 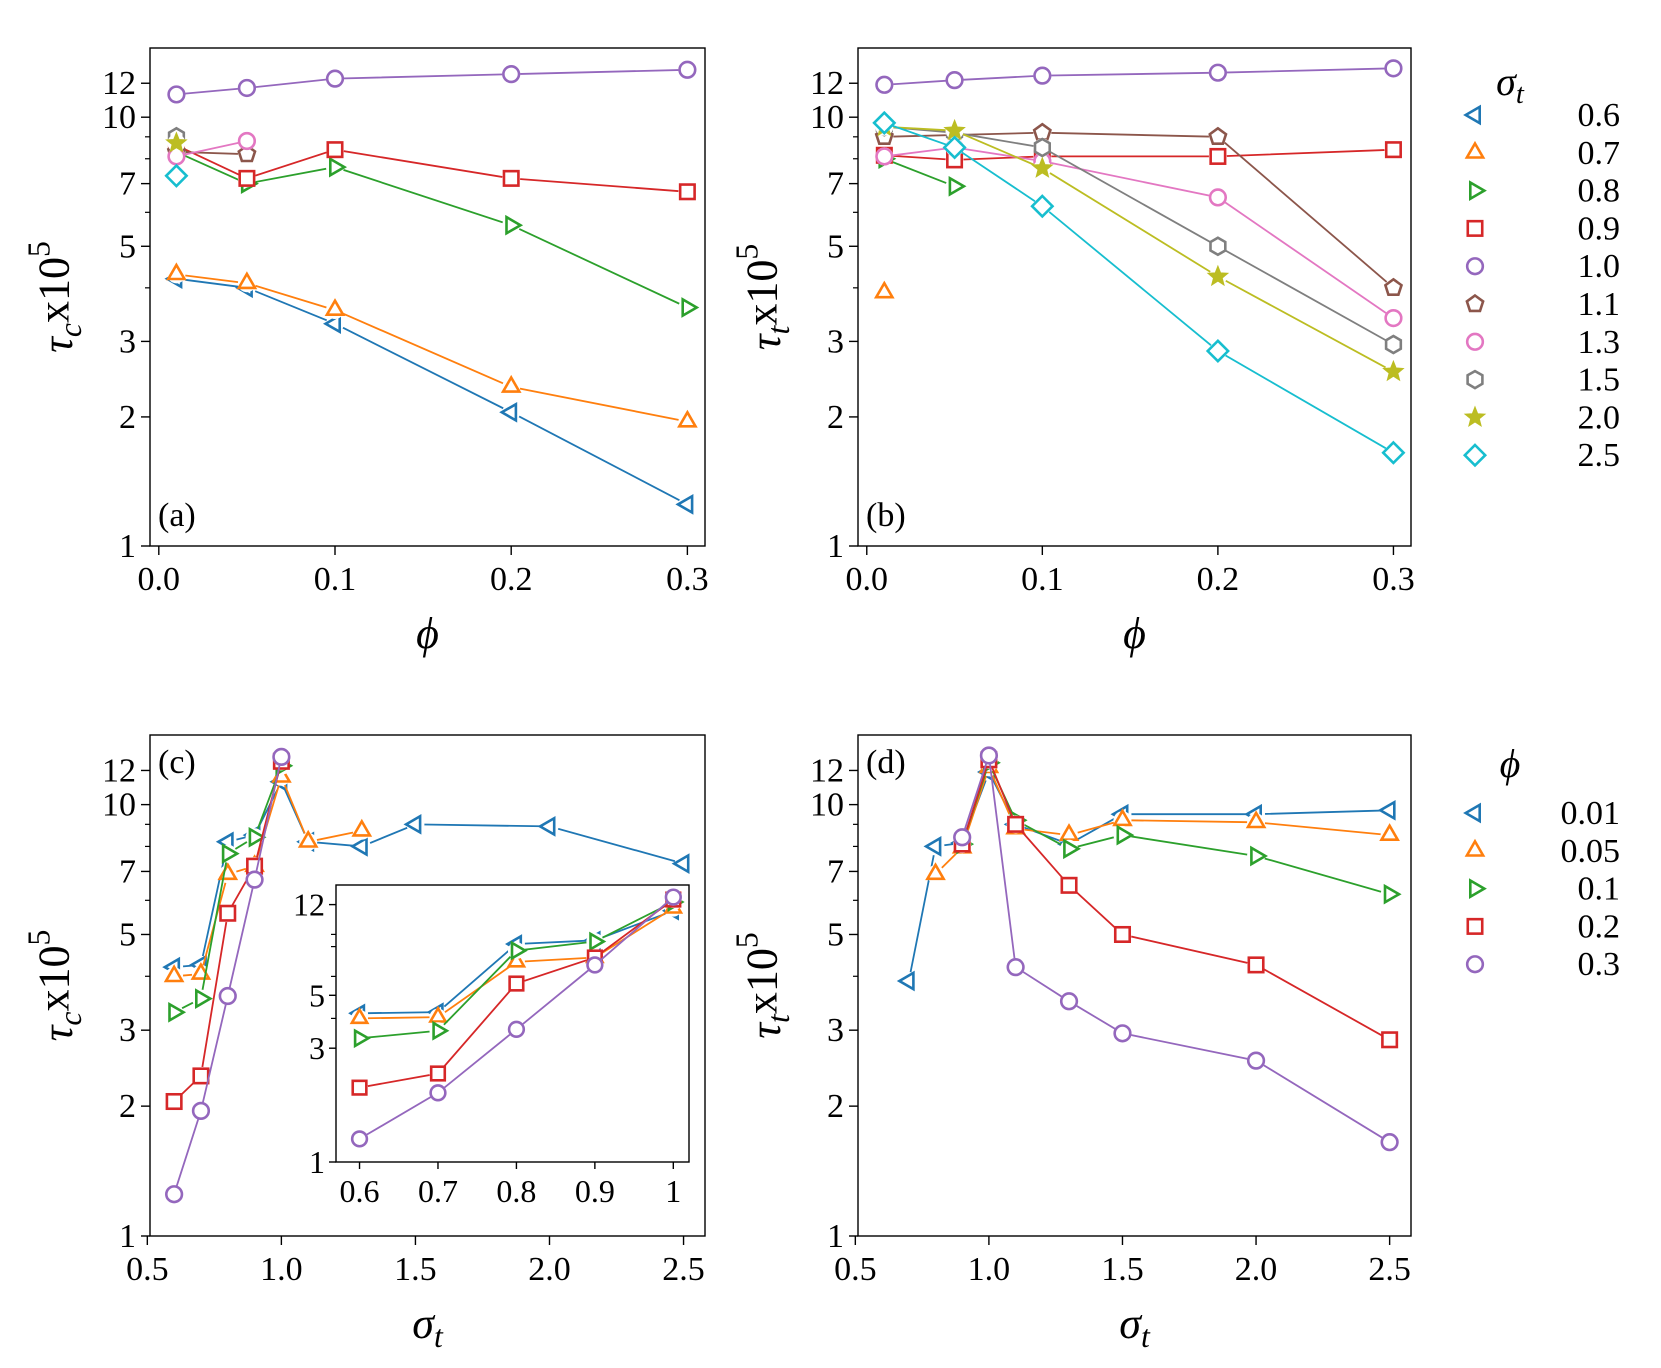 What do you see at coordinates (1510, 84) in the screenshot?
I see `legend-title: σt` at bounding box center [1510, 84].